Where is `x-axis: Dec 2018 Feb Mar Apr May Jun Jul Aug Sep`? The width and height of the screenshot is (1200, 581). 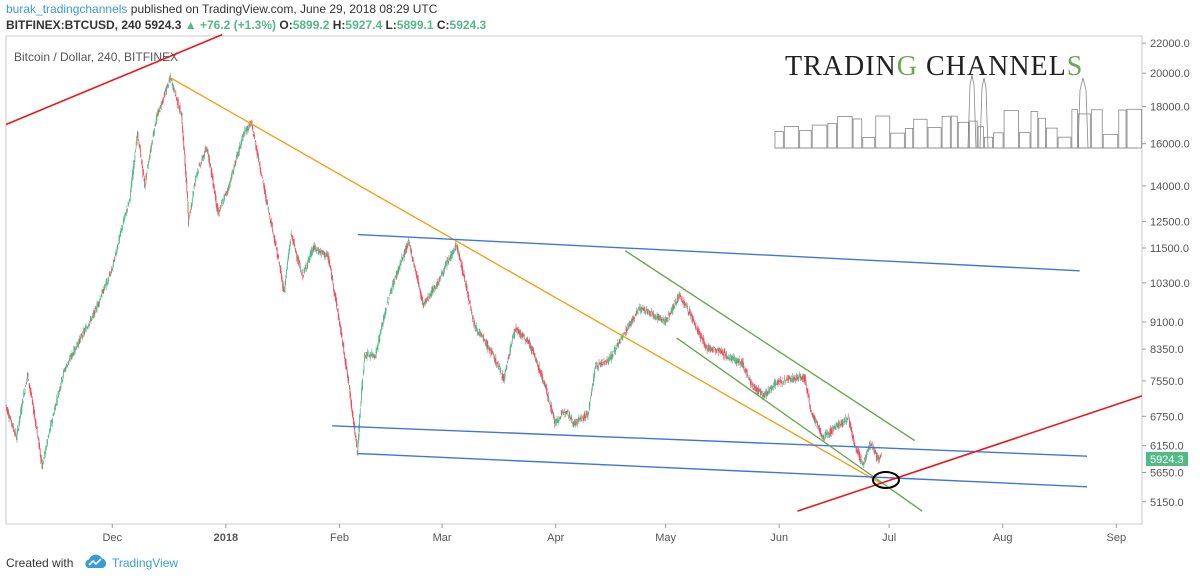 x-axis: Dec 2018 Feb Mar Apr May Jun Jul Aug Sep is located at coordinates (614, 534).